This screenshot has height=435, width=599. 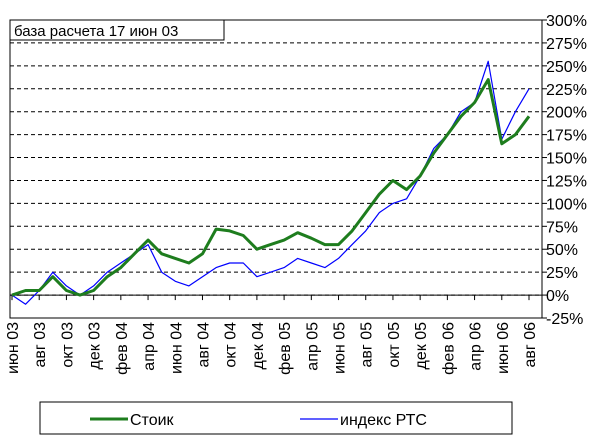 What do you see at coordinates (203, 345) in the screenshot?
I see `x-tick-label: авг 04` at bounding box center [203, 345].